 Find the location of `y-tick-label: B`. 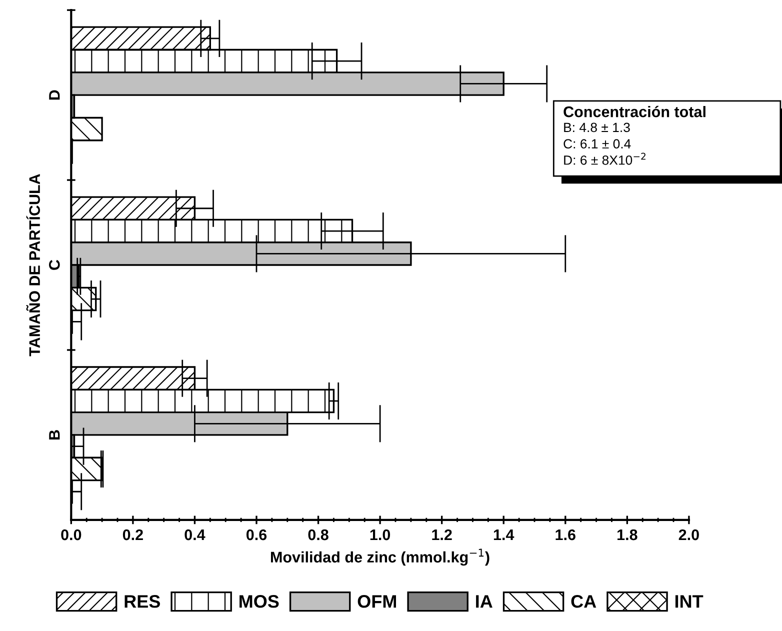

y-tick-label: B is located at coordinates (54, 435).